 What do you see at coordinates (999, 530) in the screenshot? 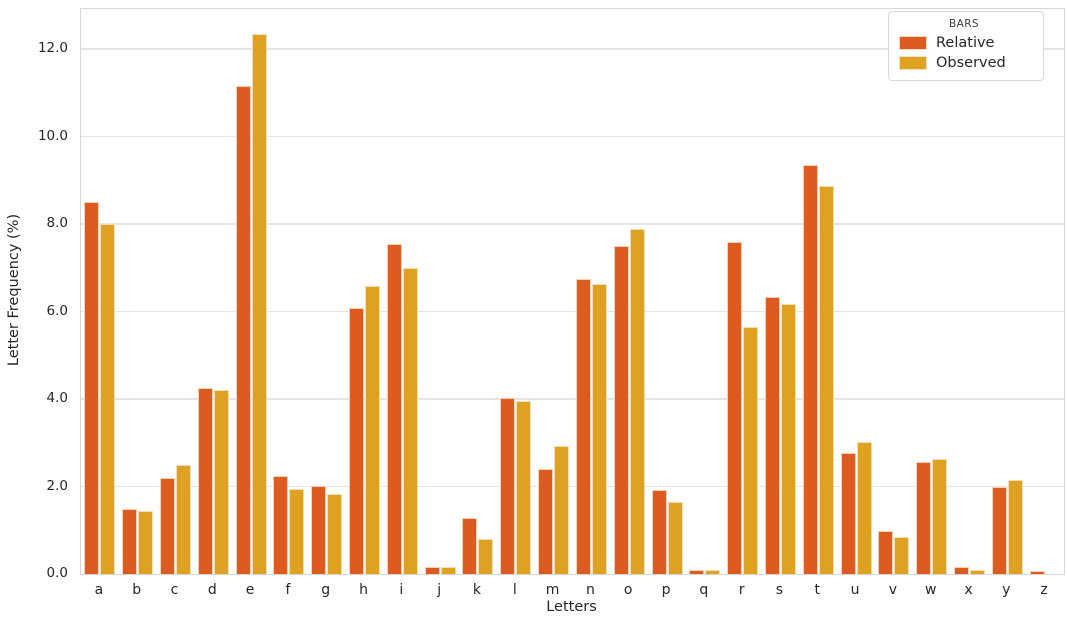
I see `bar-relative-y` at bounding box center [999, 530].